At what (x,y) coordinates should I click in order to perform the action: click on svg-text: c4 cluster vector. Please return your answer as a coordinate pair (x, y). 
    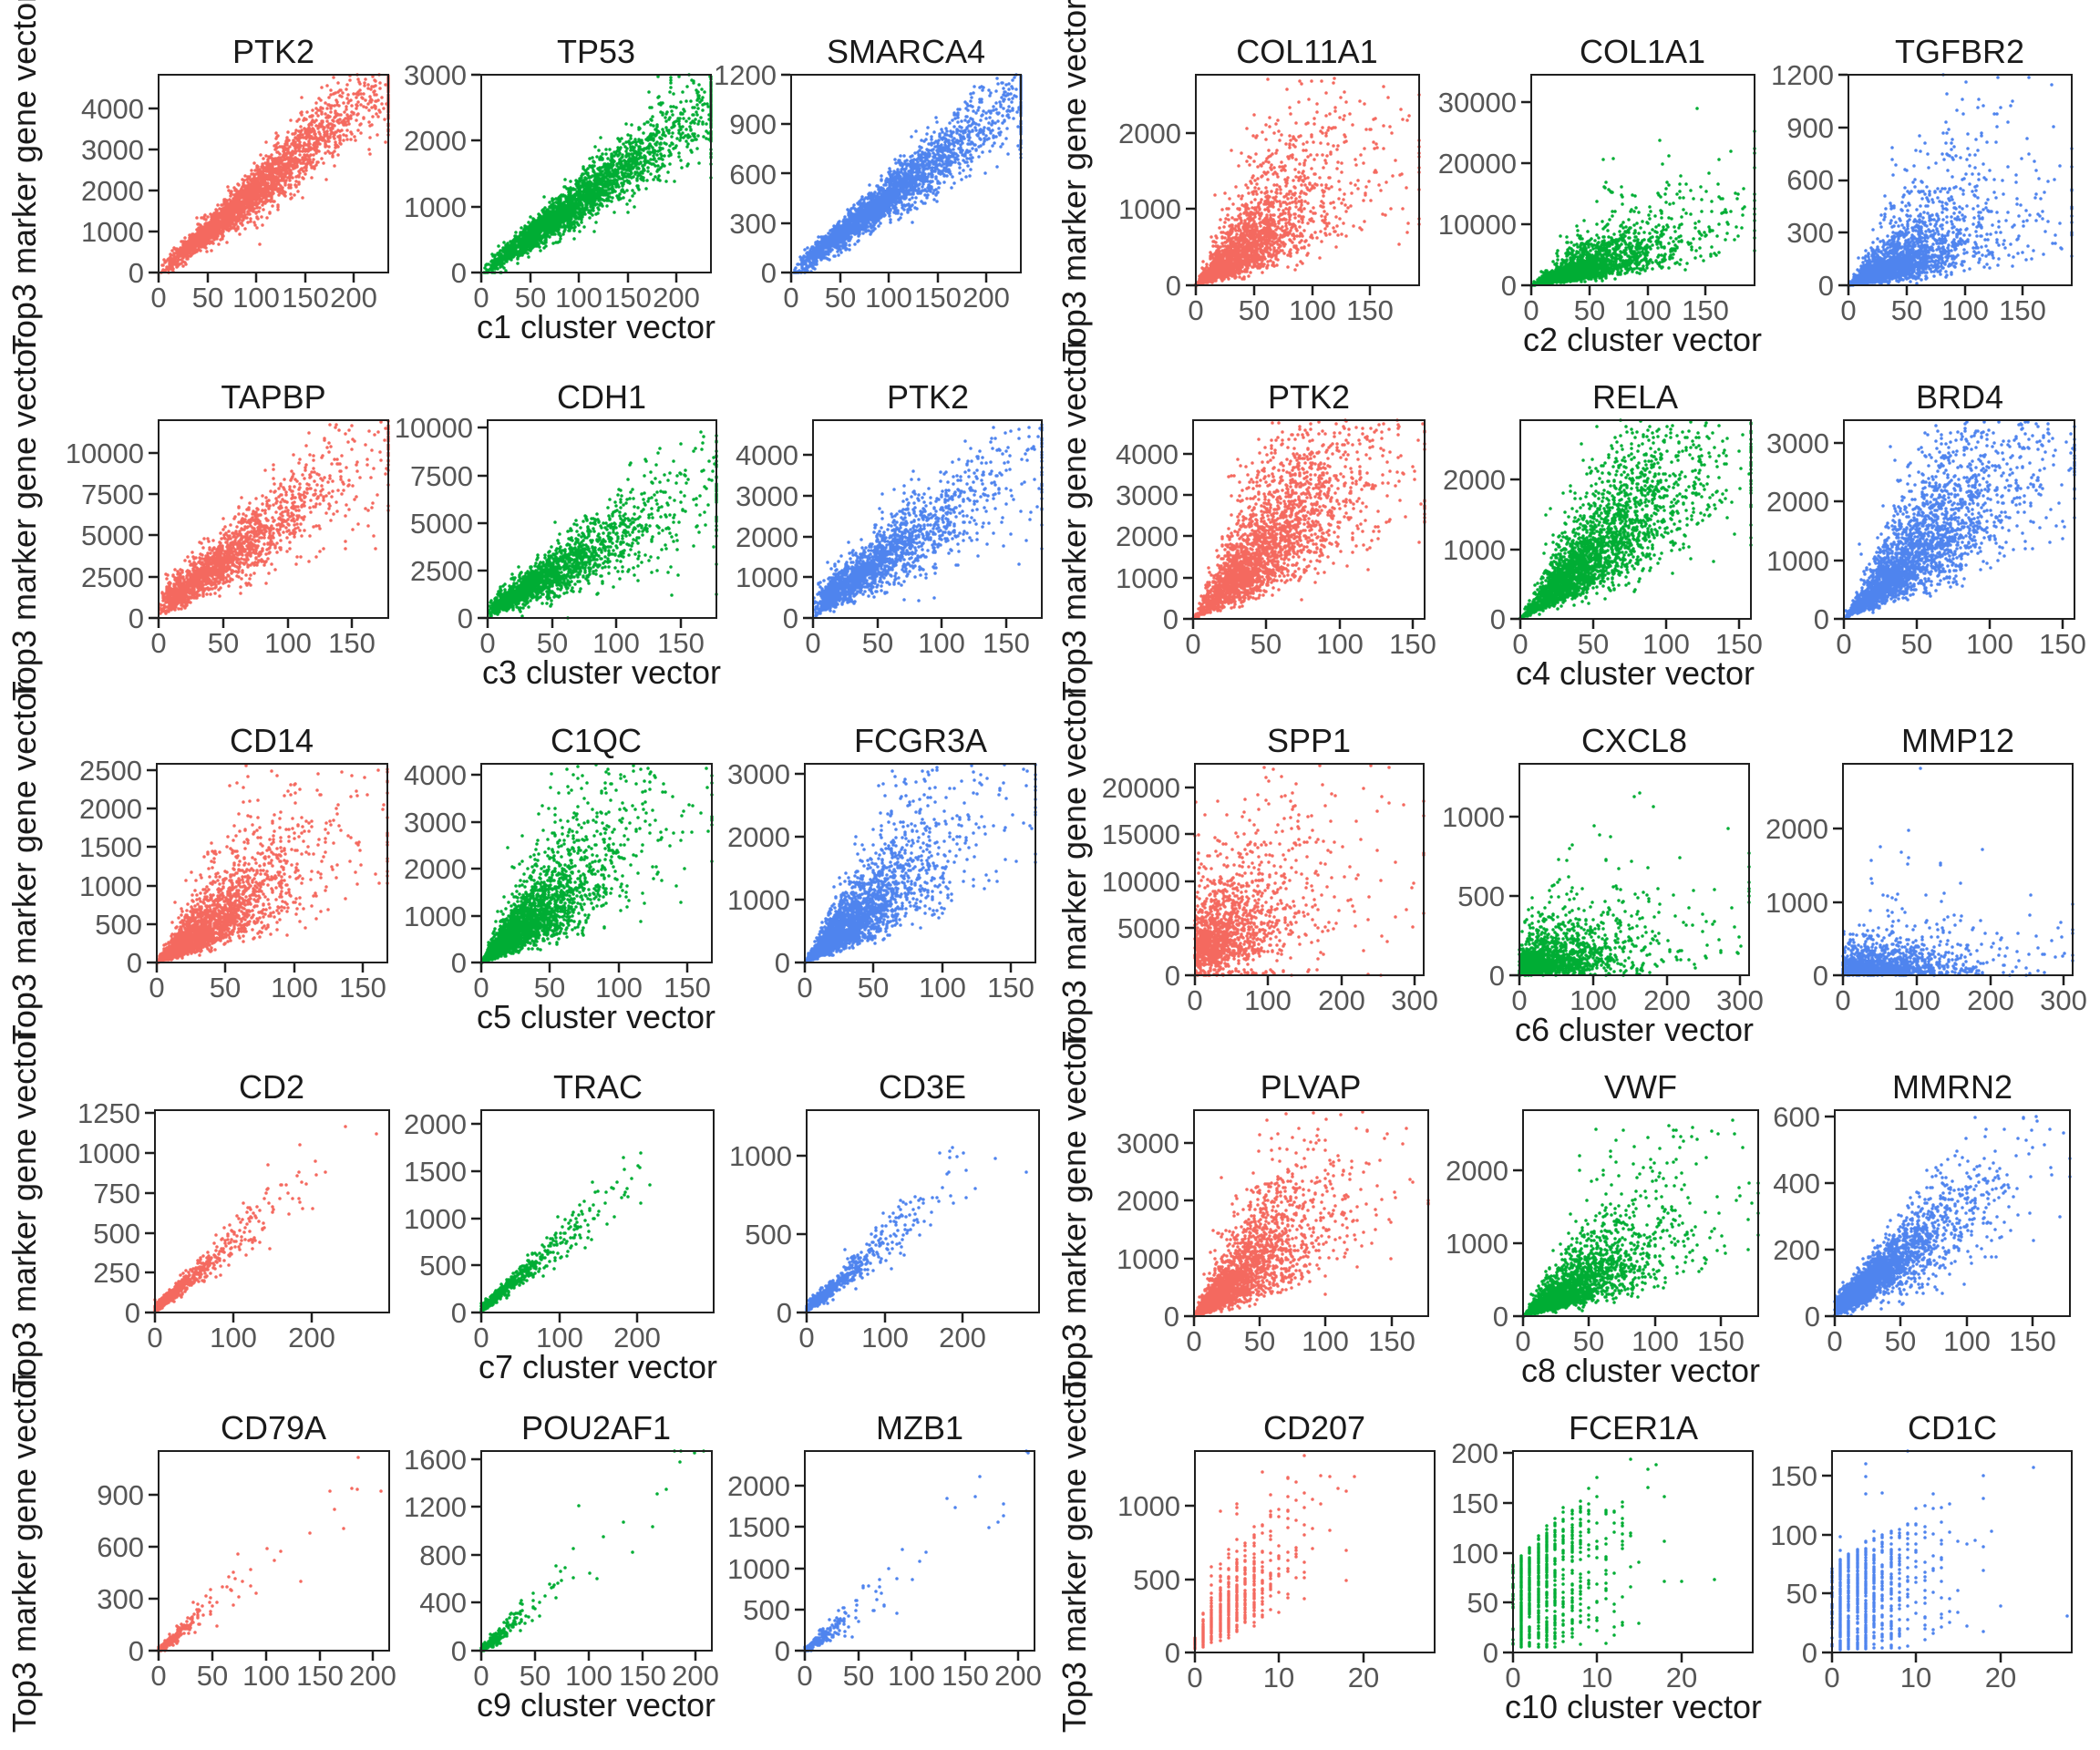
    Looking at the image, I should click on (1635, 673).